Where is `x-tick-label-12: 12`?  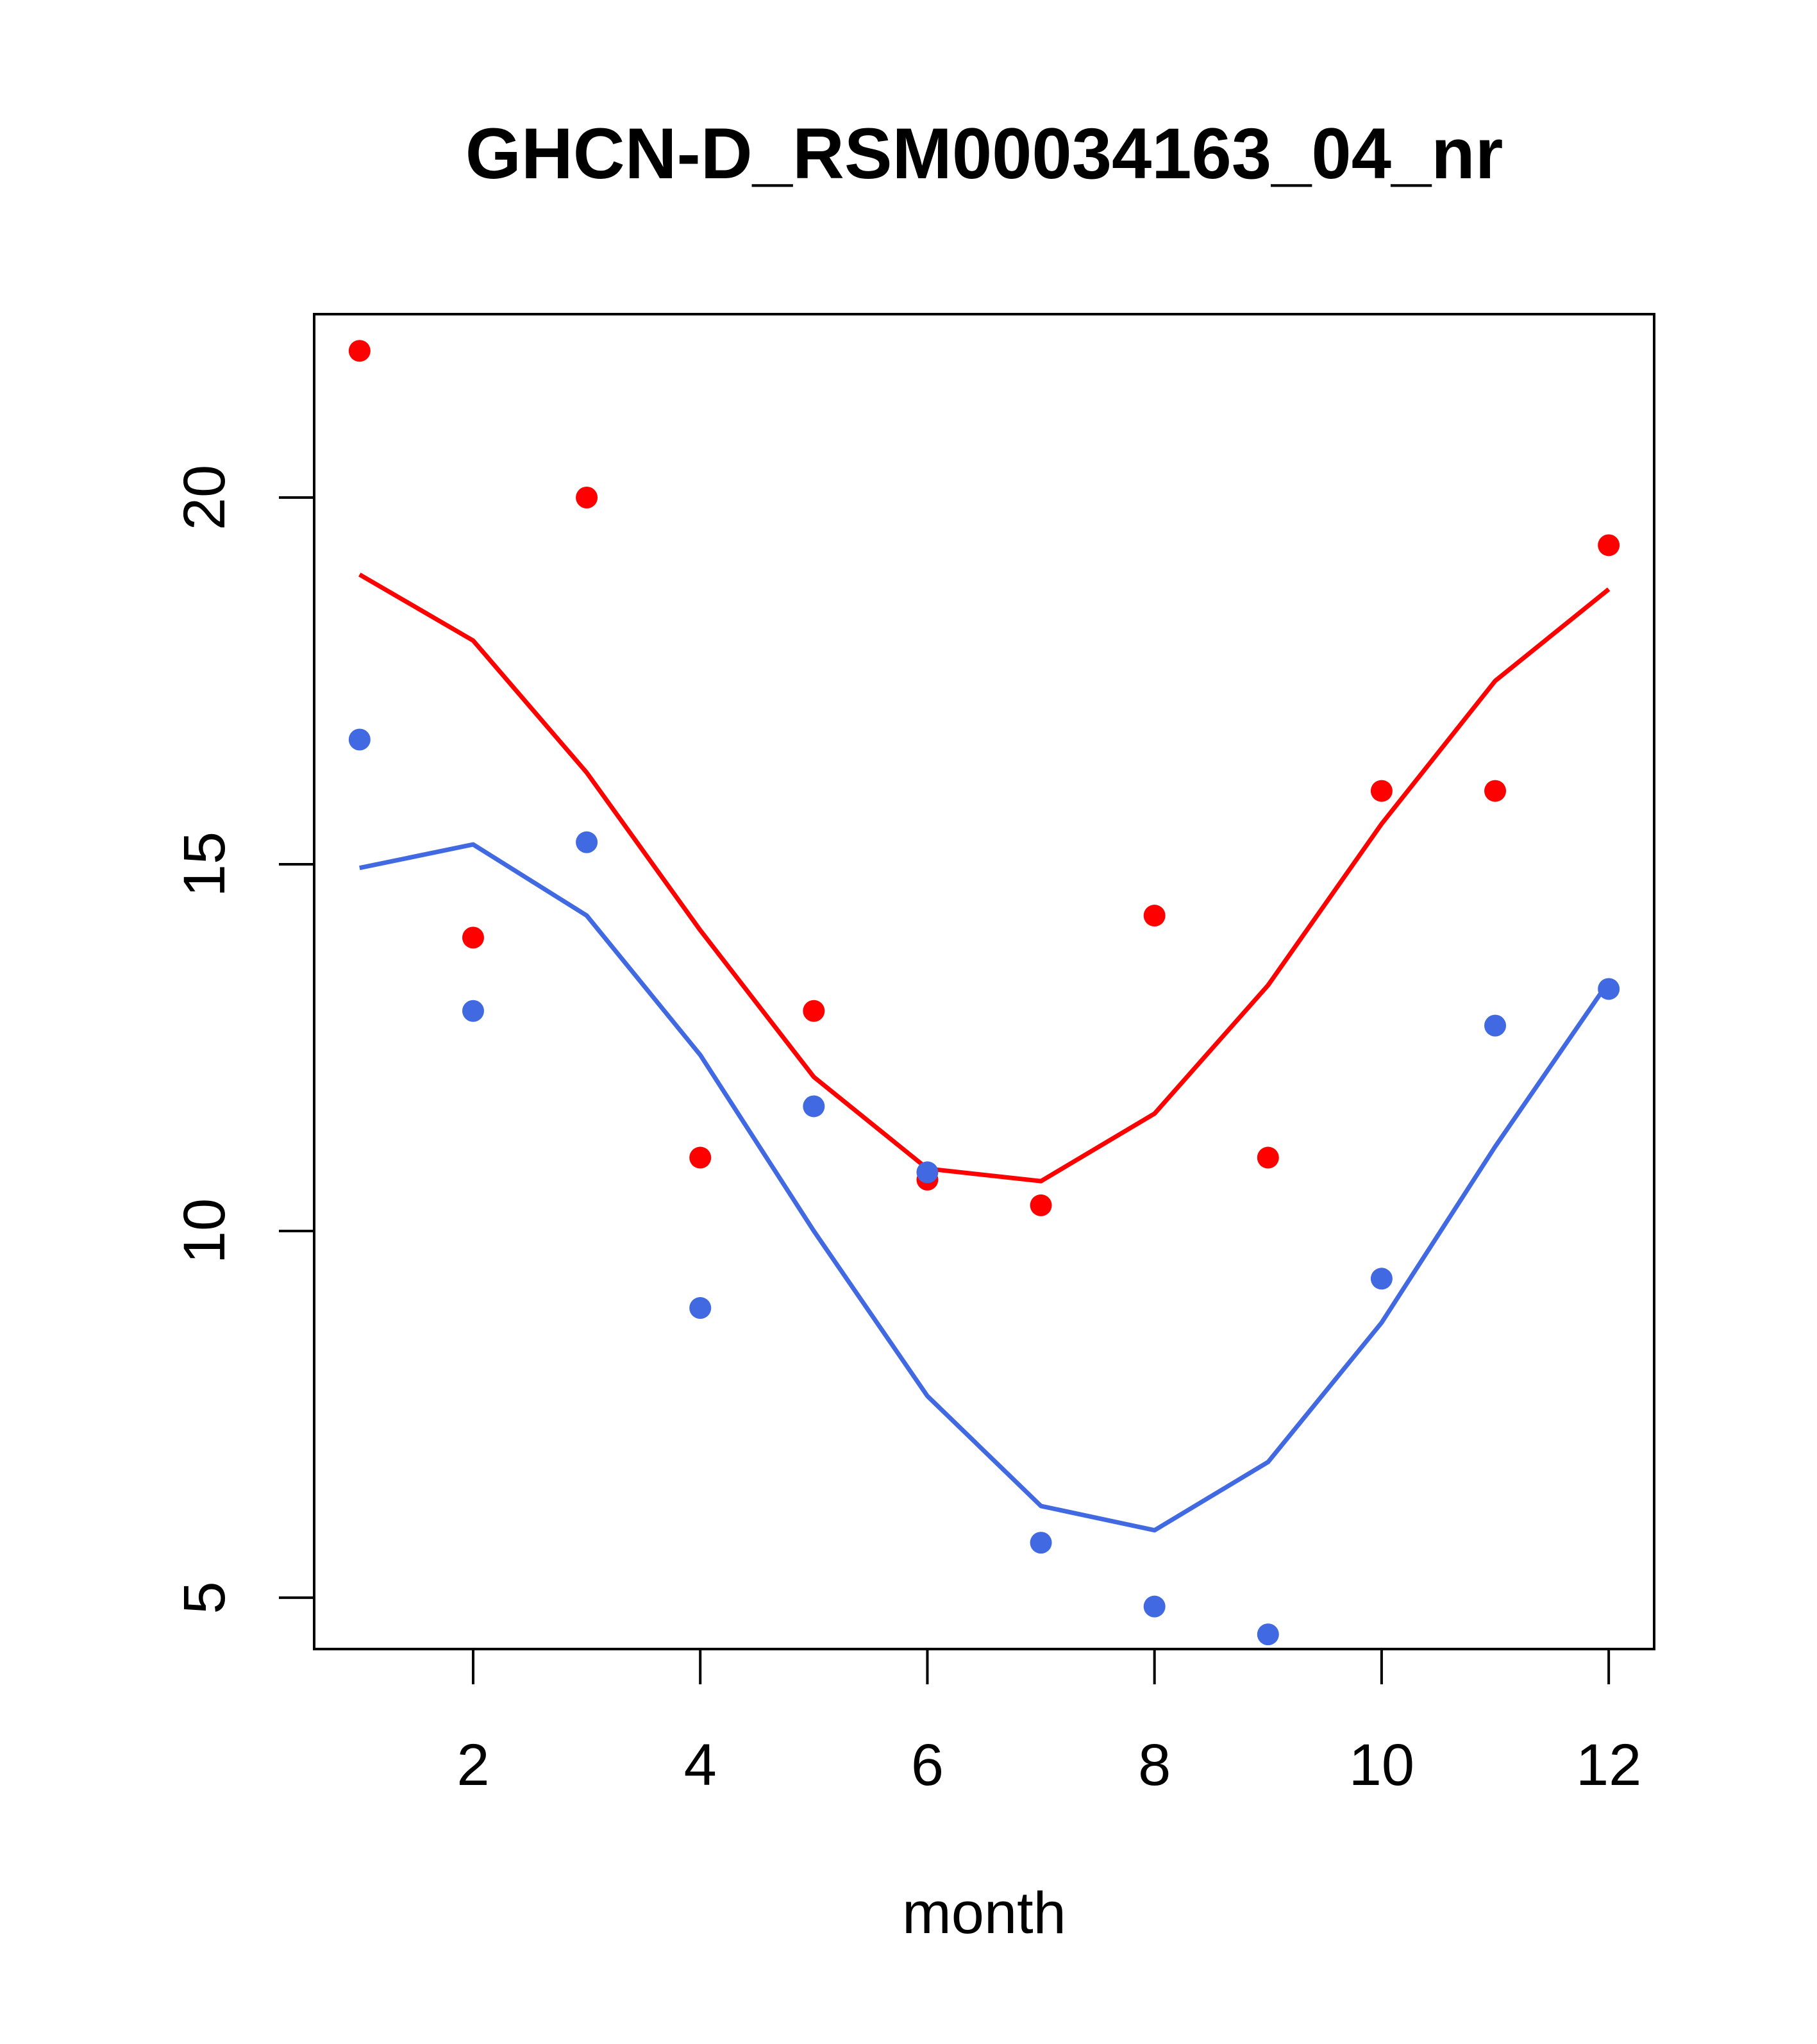 x-tick-label-12: 12 is located at coordinates (1608, 1765).